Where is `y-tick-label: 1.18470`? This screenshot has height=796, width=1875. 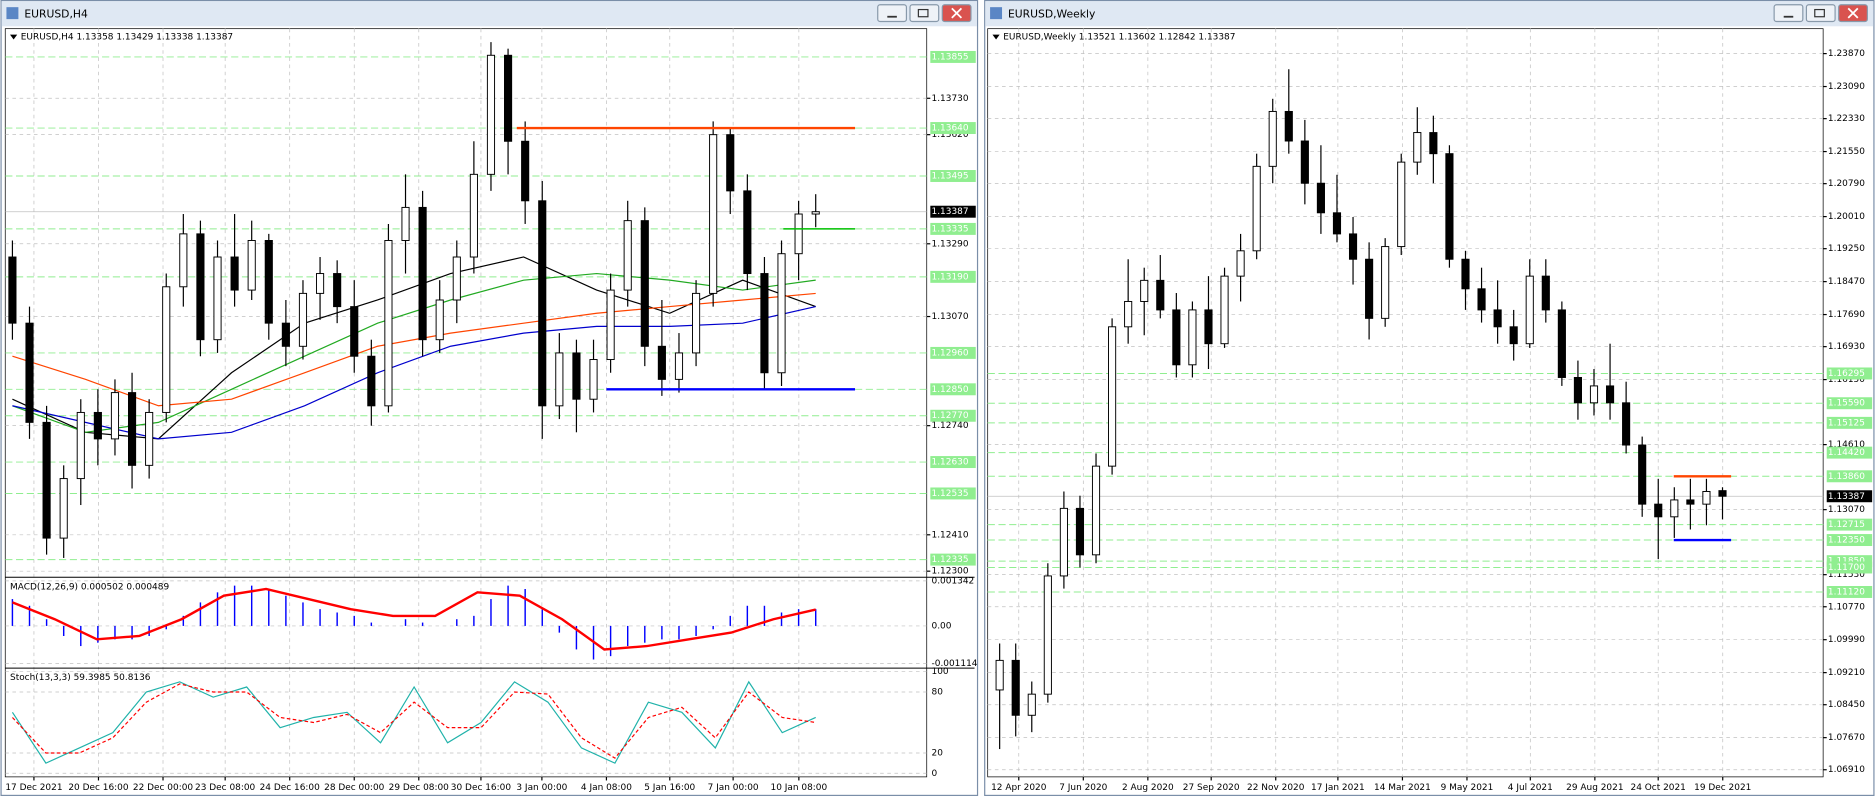
y-tick-label: 1.18470 is located at coordinates (1846, 282).